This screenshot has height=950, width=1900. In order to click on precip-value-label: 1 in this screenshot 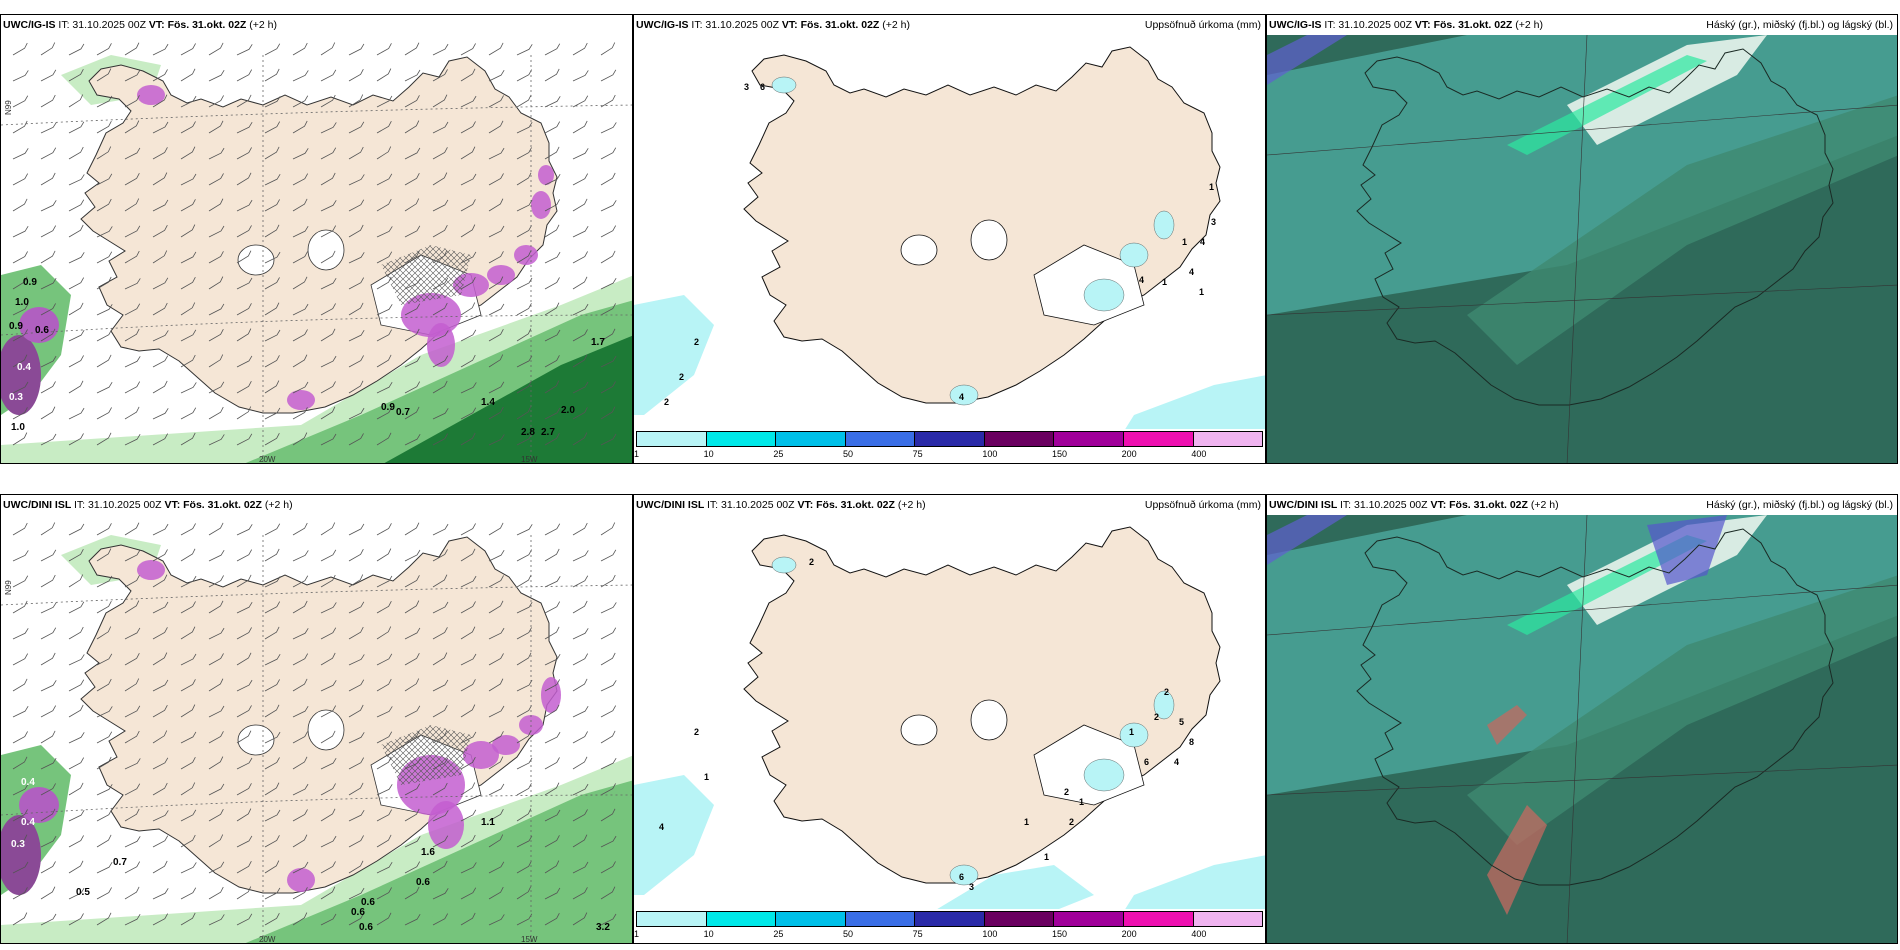, I will do `click(1184, 242)`.